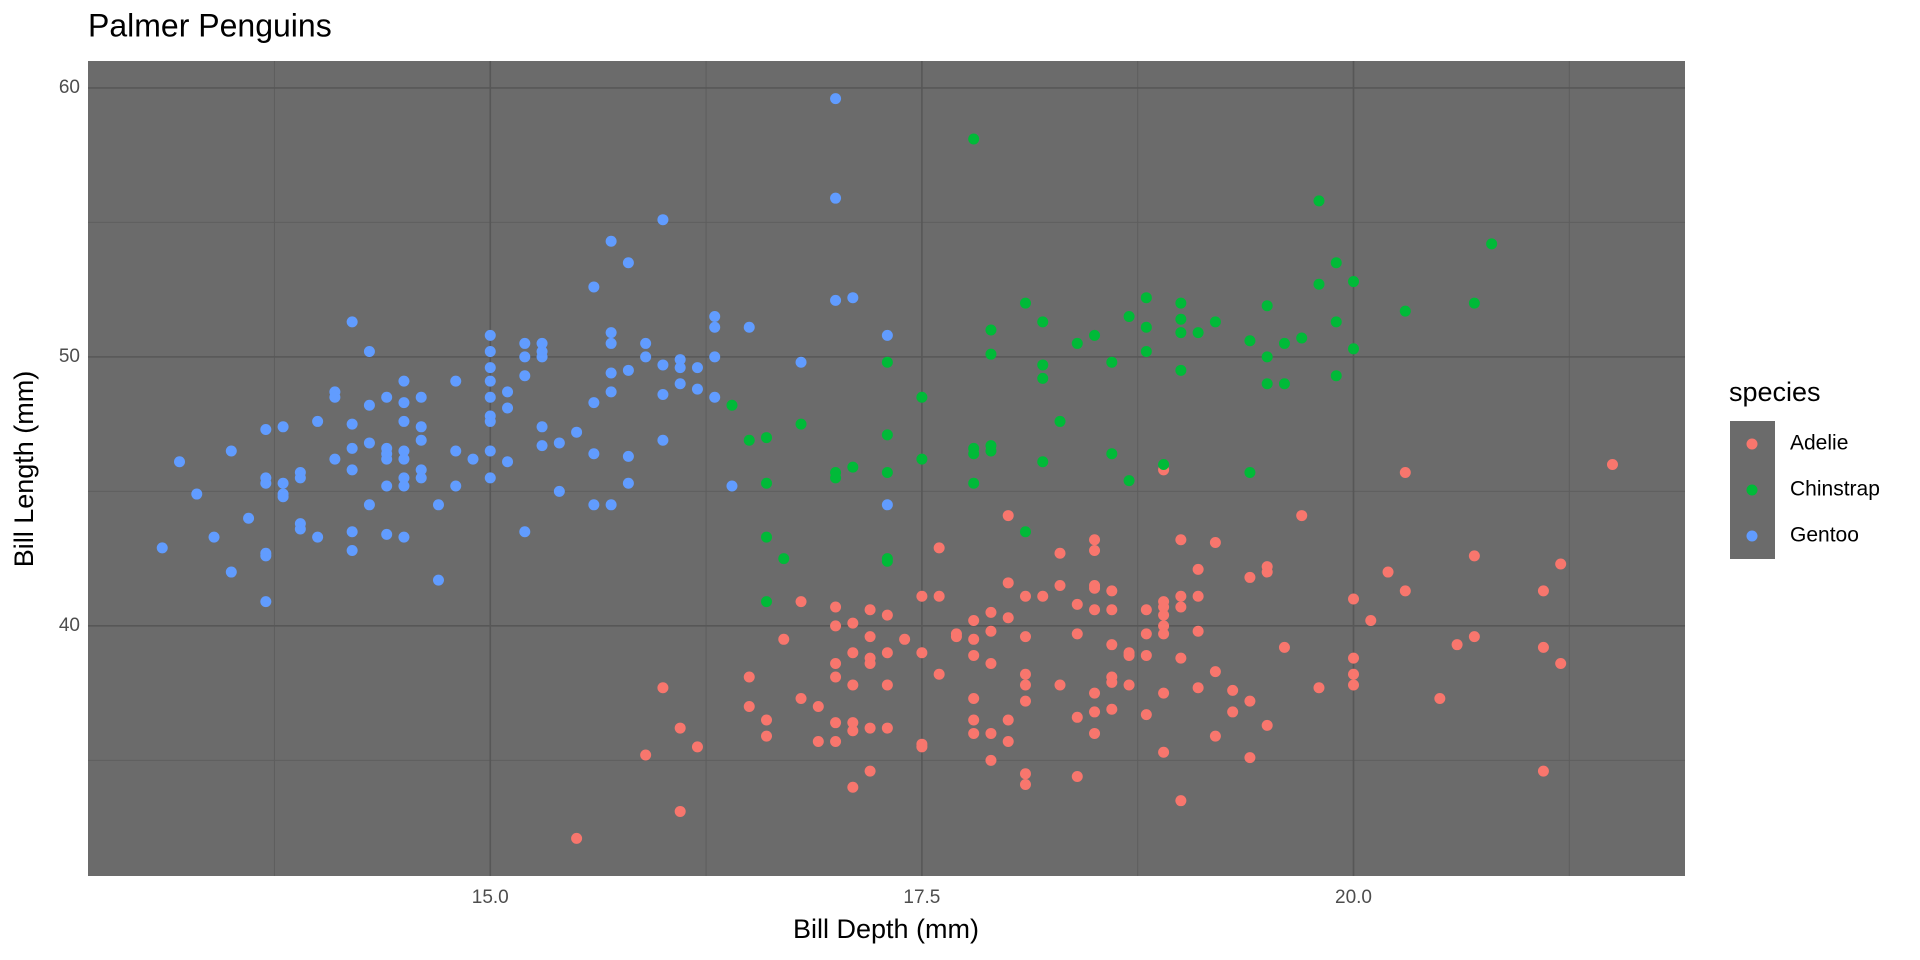  I want to click on y-tick-label: 60, so click(69, 87).